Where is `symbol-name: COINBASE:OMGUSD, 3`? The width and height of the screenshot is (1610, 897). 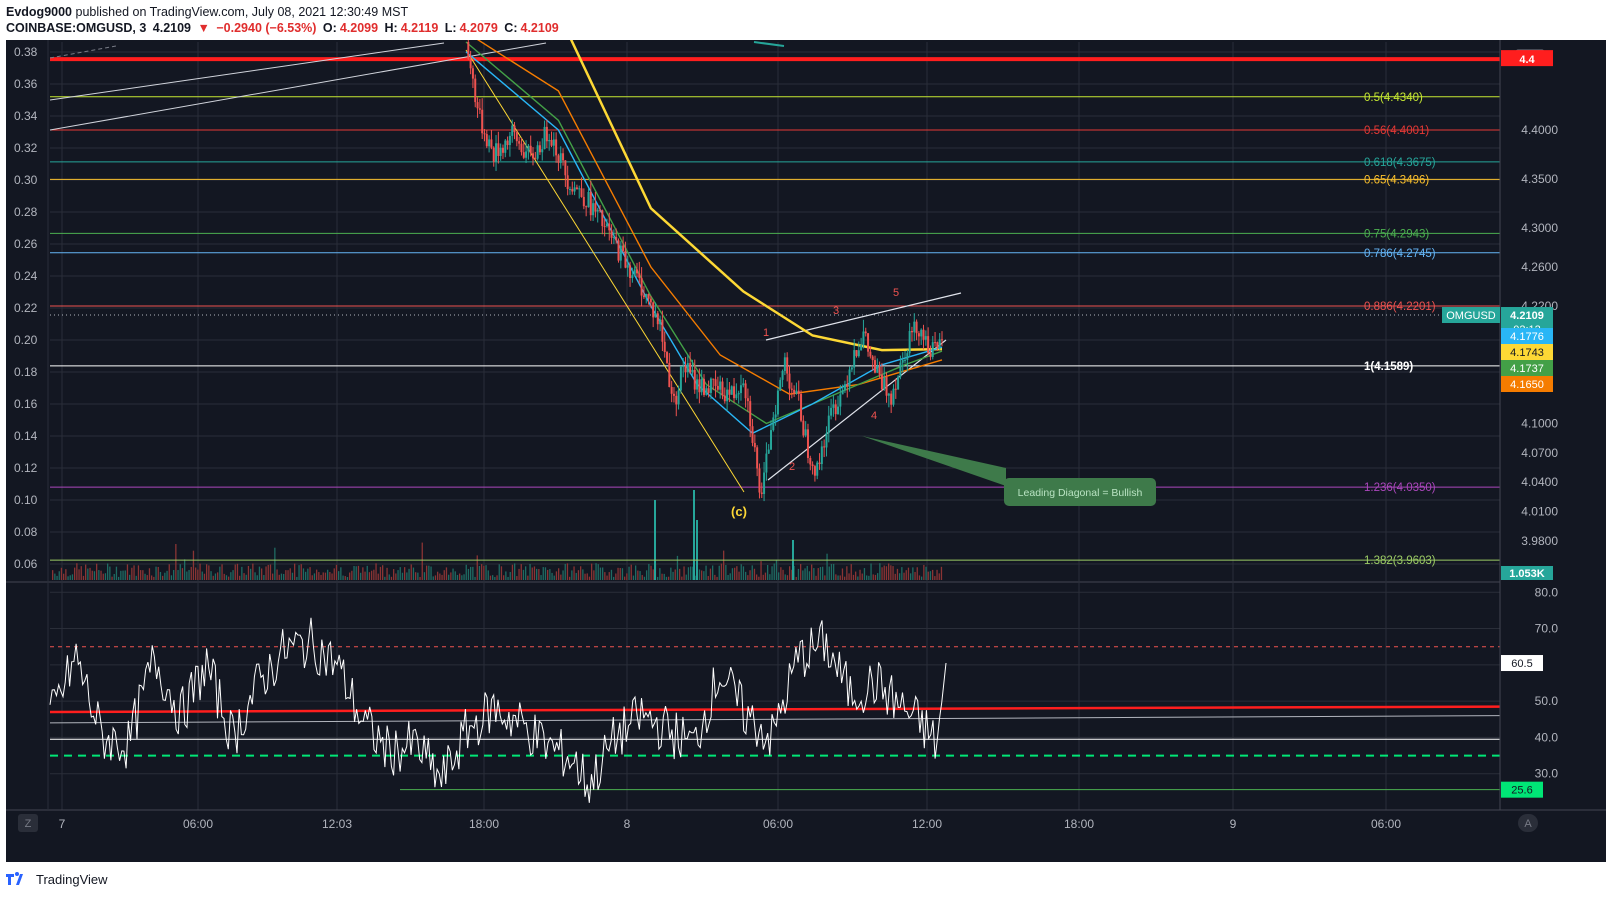
symbol-name: COINBASE:OMGUSD, 3 is located at coordinates (76, 28).